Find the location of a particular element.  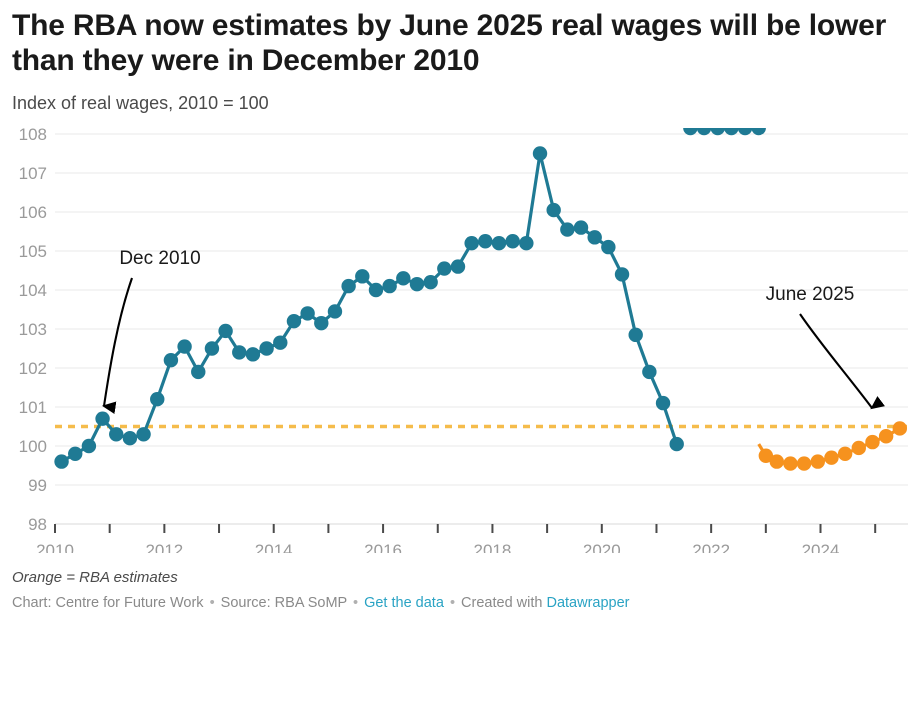

credit-source: Source: RBA SoMP is located at coordinates (283, 602).